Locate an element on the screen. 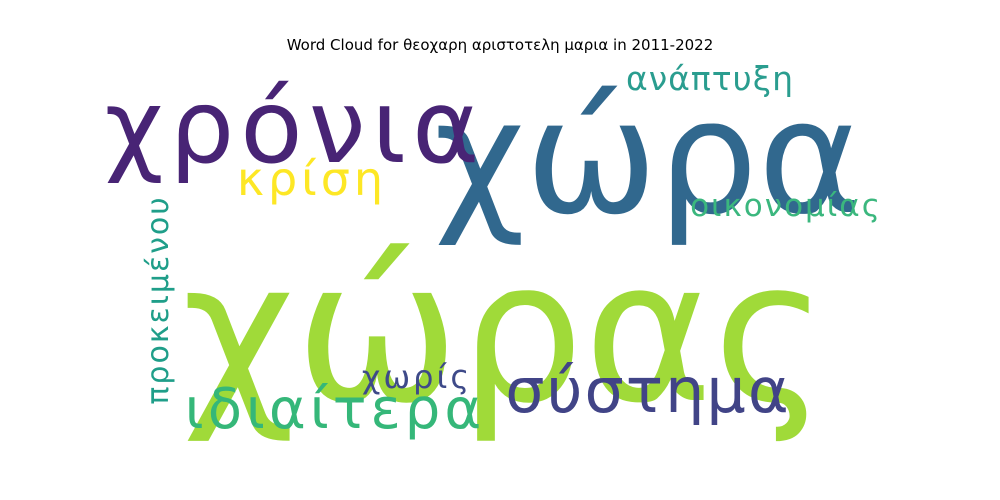 This screenshot has width=1000, height=500. word-7: ανάπτυξη is located at coordinates (710, 78).